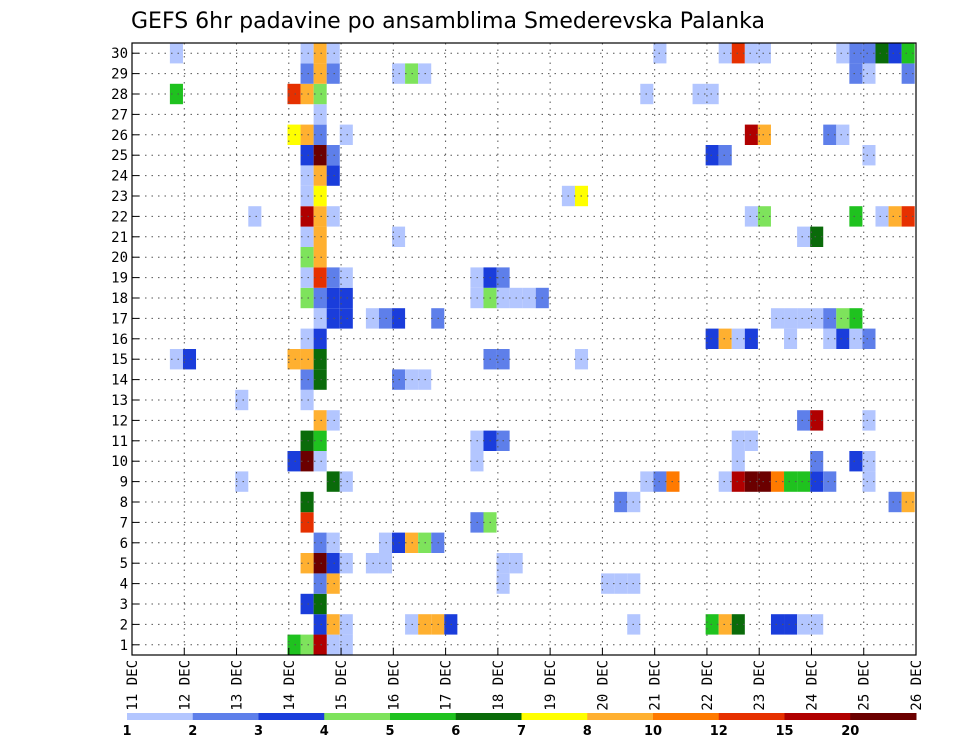 The height and width of the screenshot is (742, 960). What do you see at coordinates (258, 731) in the screenshot?
I see `legend-label: 3` at bounding box center [258, 731].